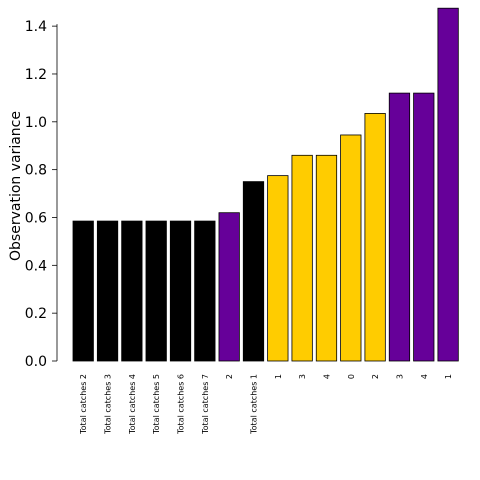 Image resolution: width=480 pixels, height=480 pixels. Describe the element at coordinates (205, 404) in the screenshot. I see `x-tick-label: Total catches 7` at that location.